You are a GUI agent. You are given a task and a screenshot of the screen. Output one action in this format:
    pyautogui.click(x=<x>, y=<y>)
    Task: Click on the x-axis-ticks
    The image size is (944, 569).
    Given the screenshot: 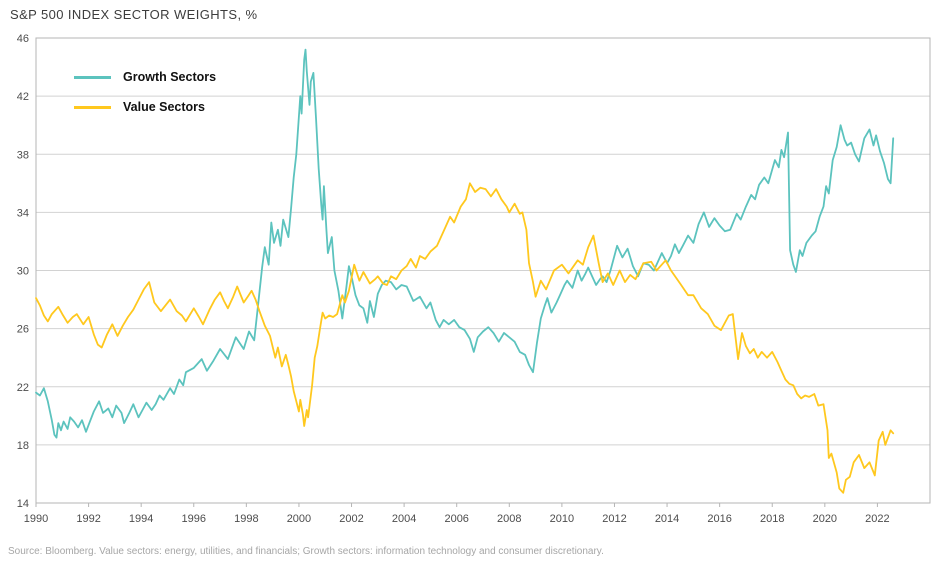 What is the action you would take?
    pyautogui.click(x=456, y=505)
    